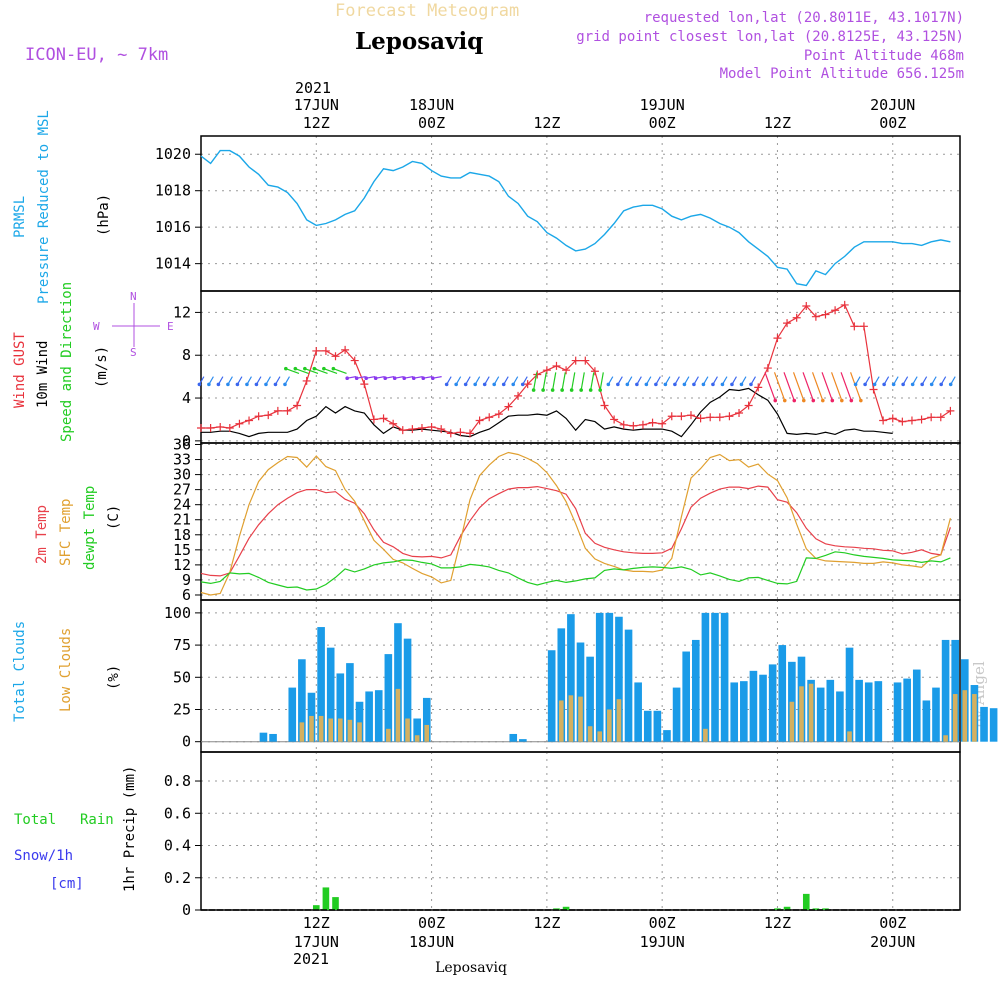 Image resolution: width=1000 pixels, height=1004 pixels. What do you see at coordinates (777, 923) in the screenshot?
I see `bottom-hour-label: 12Z` at bounding box center [777, 923].